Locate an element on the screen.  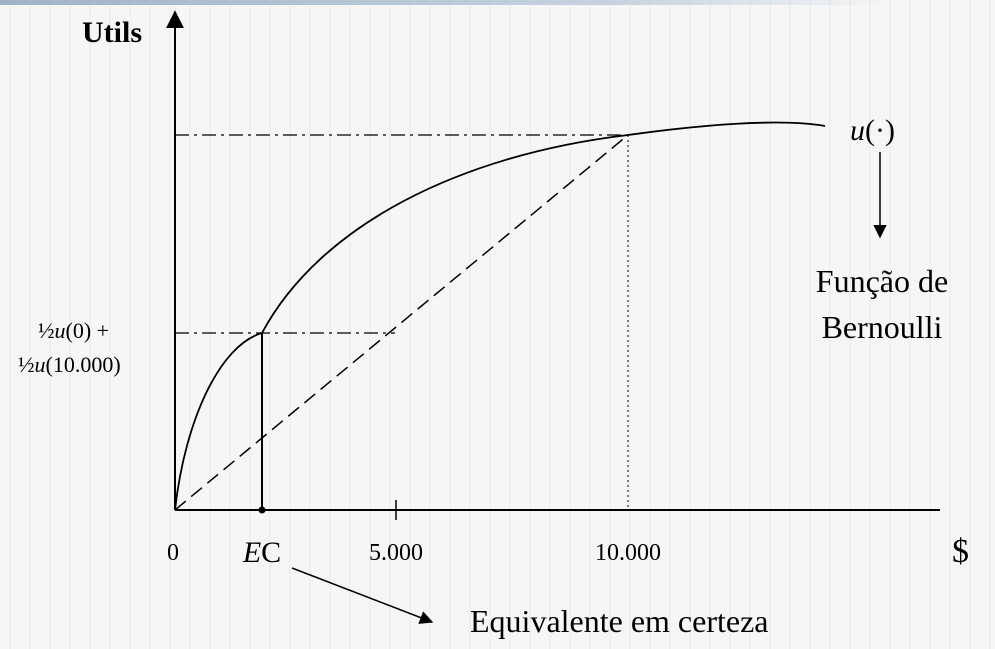
expected-utility-label-line1: ½u(0) + is located at coordinates (73, 330).